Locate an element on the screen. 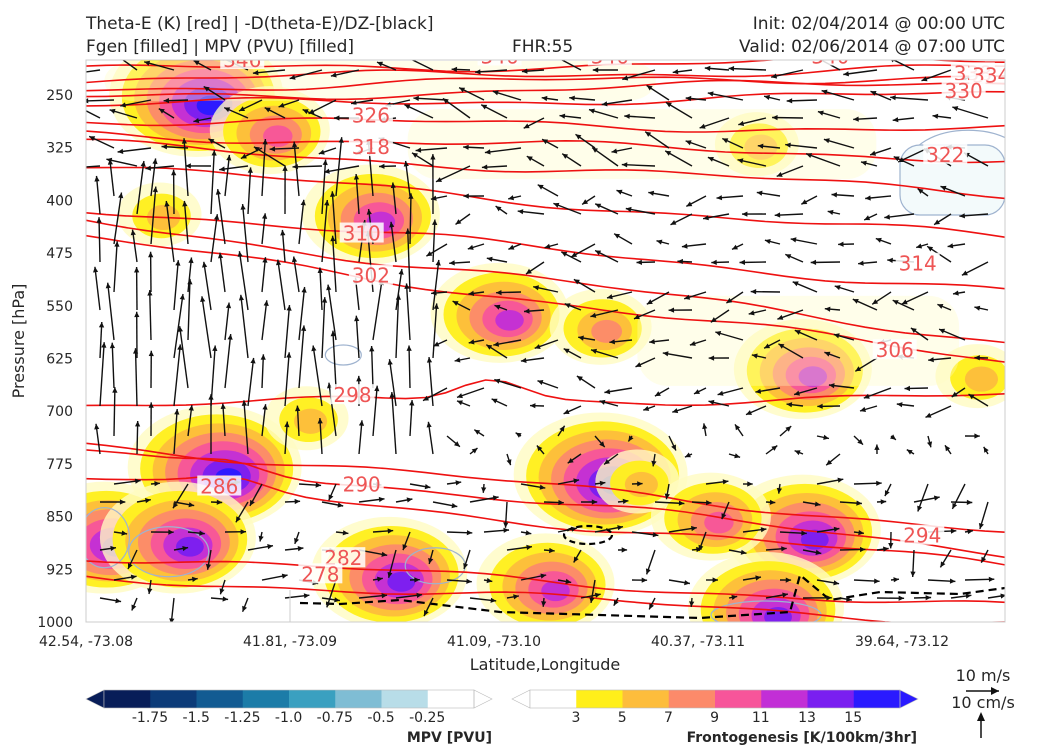  mpv-colorbar-extend-left is located at coordinates (95, 699).